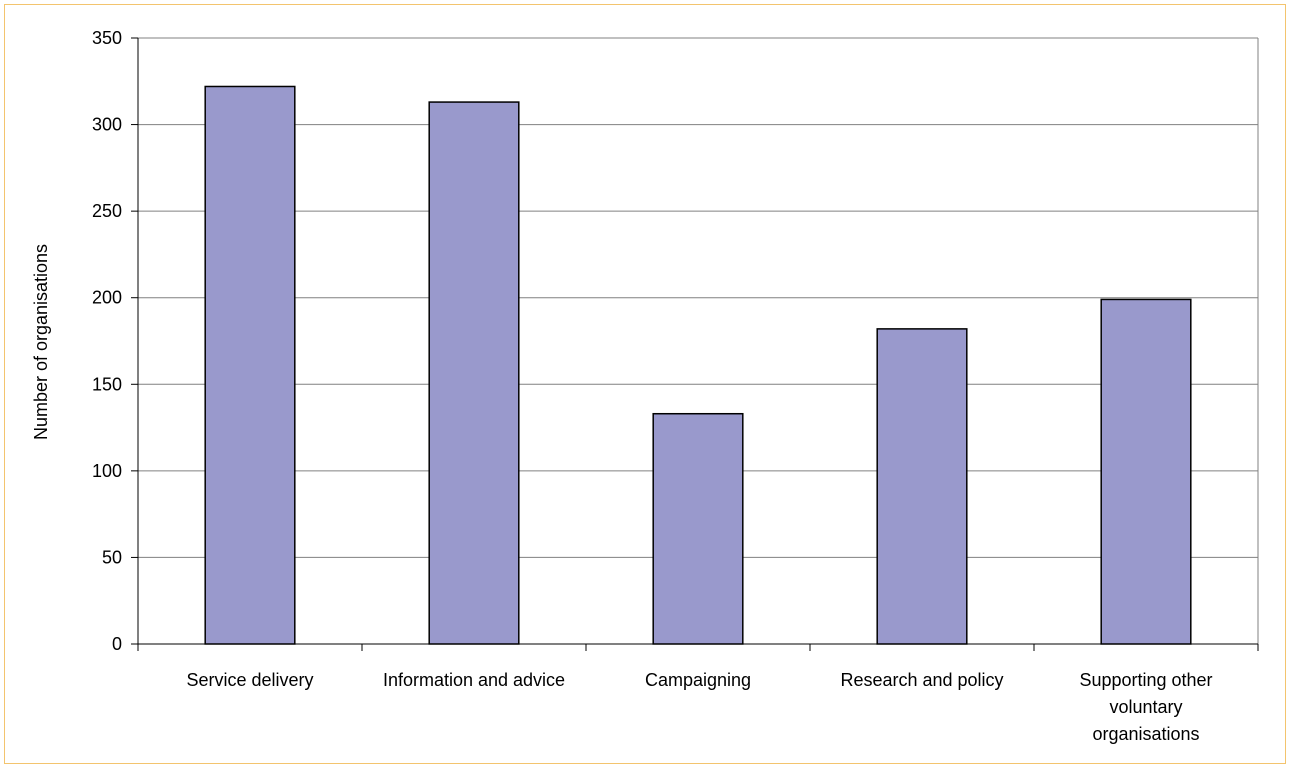 This screenshot has height=764, width=1292. I want to click on x-category-label: Service delivery, so click(249, 680).